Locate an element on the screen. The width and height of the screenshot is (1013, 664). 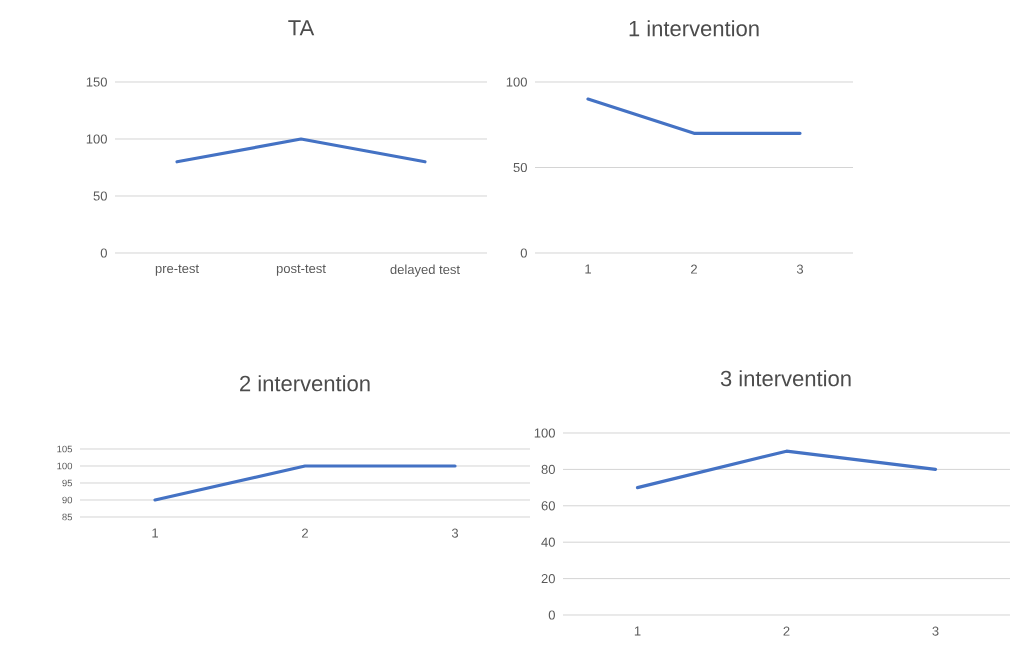
y-tick-label: 95 is located at coordinates (67, 483).